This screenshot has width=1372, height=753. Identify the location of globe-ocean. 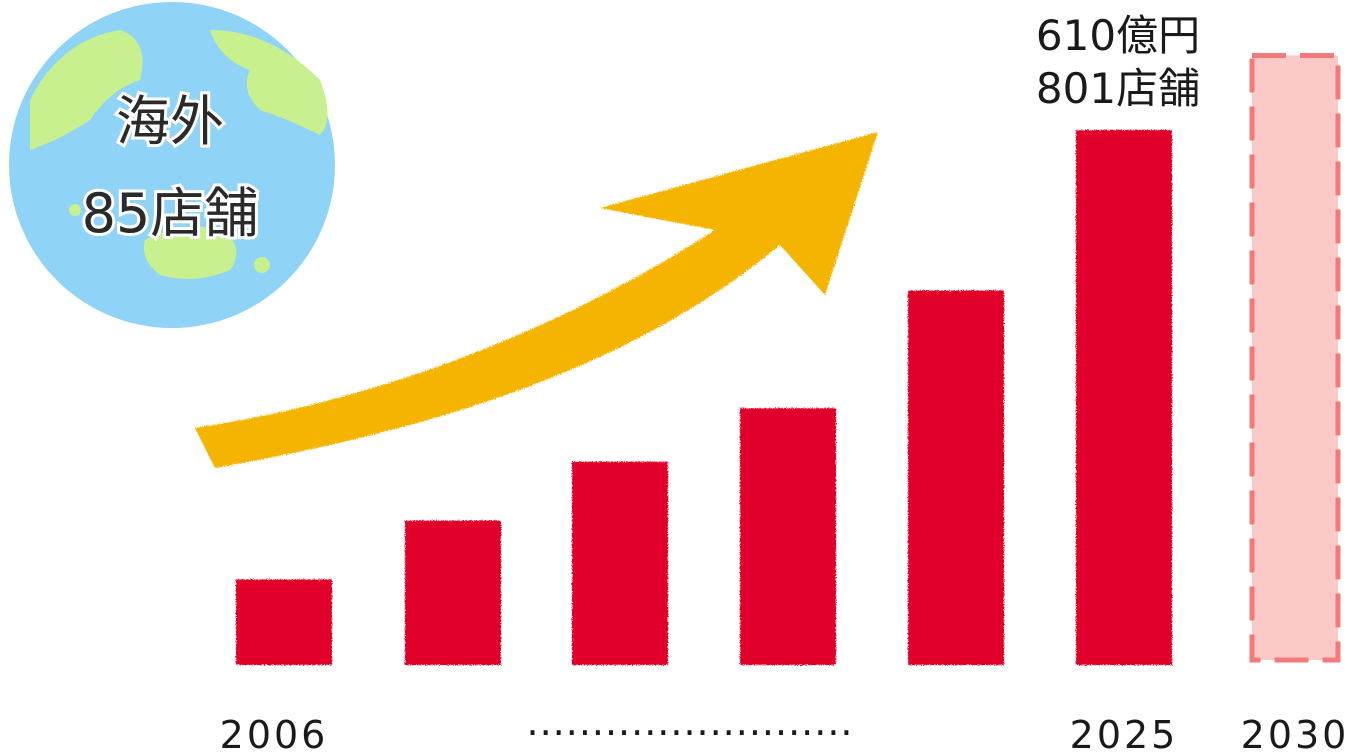
(172, 165).